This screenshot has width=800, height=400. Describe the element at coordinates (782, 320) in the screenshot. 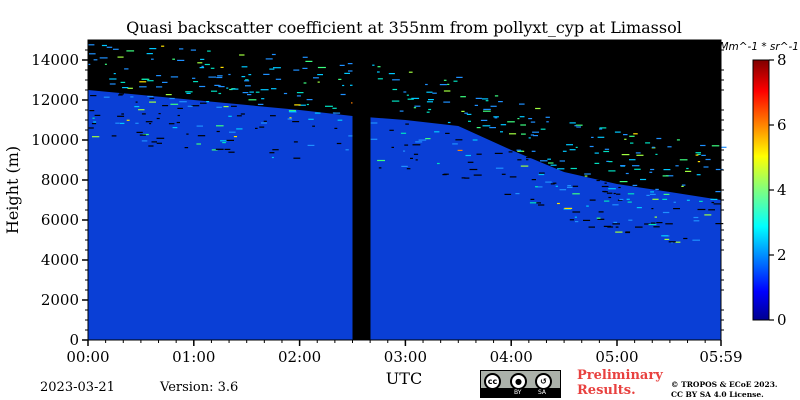

I see `colorbar-tick-label: 0` at that location.